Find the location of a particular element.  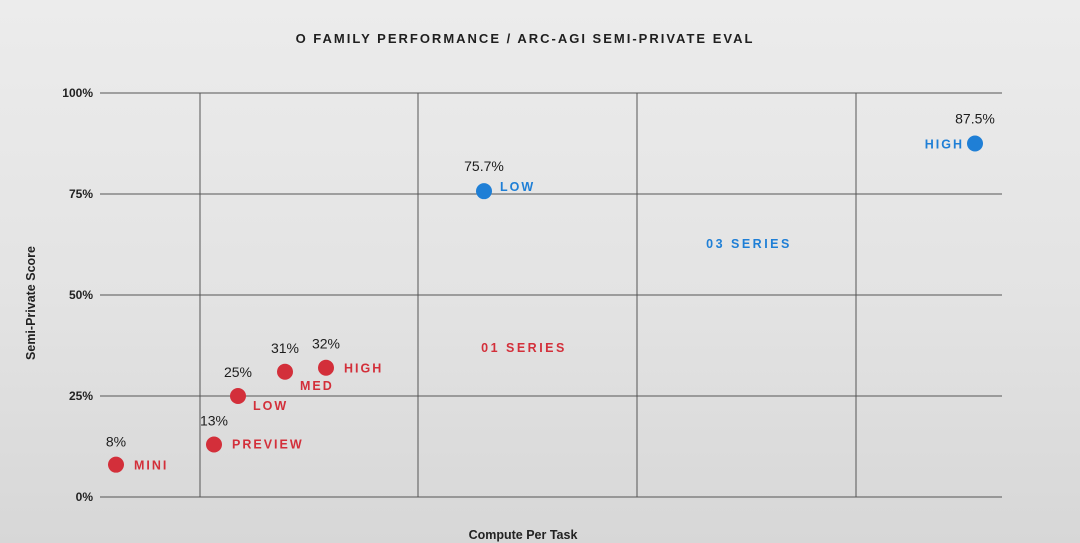

x-axis-label: Compute Per Task is located at coordinates (523, 535).